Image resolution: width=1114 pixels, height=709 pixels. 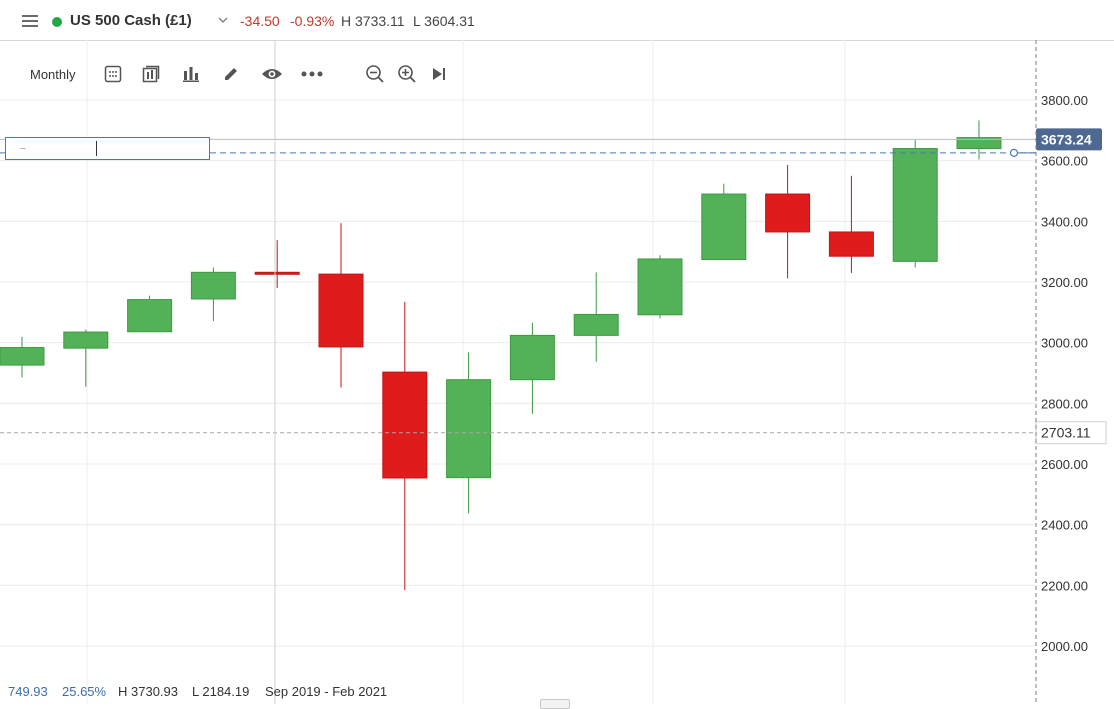 I want to click on period-selector: Monthly, so click(x=53, y=74).